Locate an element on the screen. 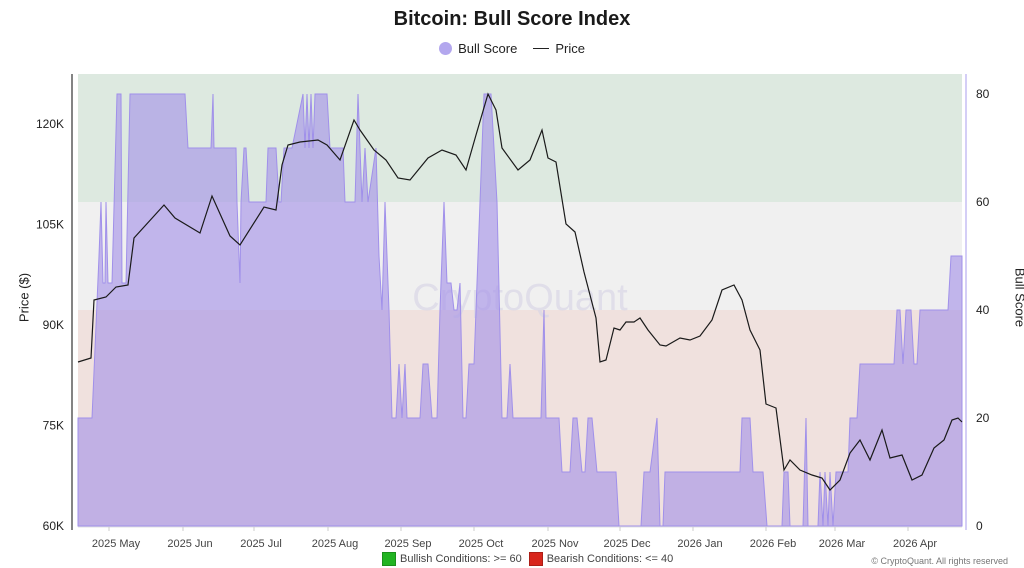 This screenshot has width=1024, height=568. svg-text: 120K is located at coordinates (50, 124).